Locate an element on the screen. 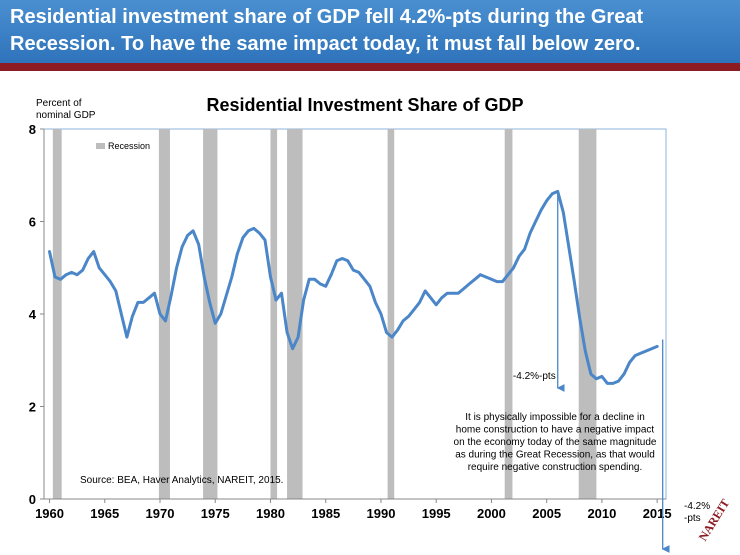  legend: Recession is located at coordinates (123, 146).